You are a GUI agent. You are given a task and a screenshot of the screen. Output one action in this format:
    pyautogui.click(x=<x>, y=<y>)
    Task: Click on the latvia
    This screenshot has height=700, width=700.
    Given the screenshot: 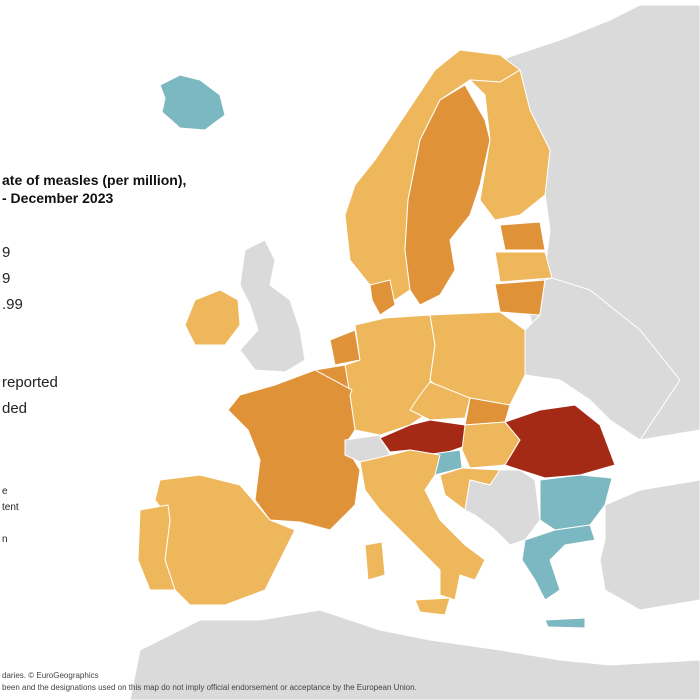 What is the action you would take?
    pyautogui.click(x=523, y=267)
    